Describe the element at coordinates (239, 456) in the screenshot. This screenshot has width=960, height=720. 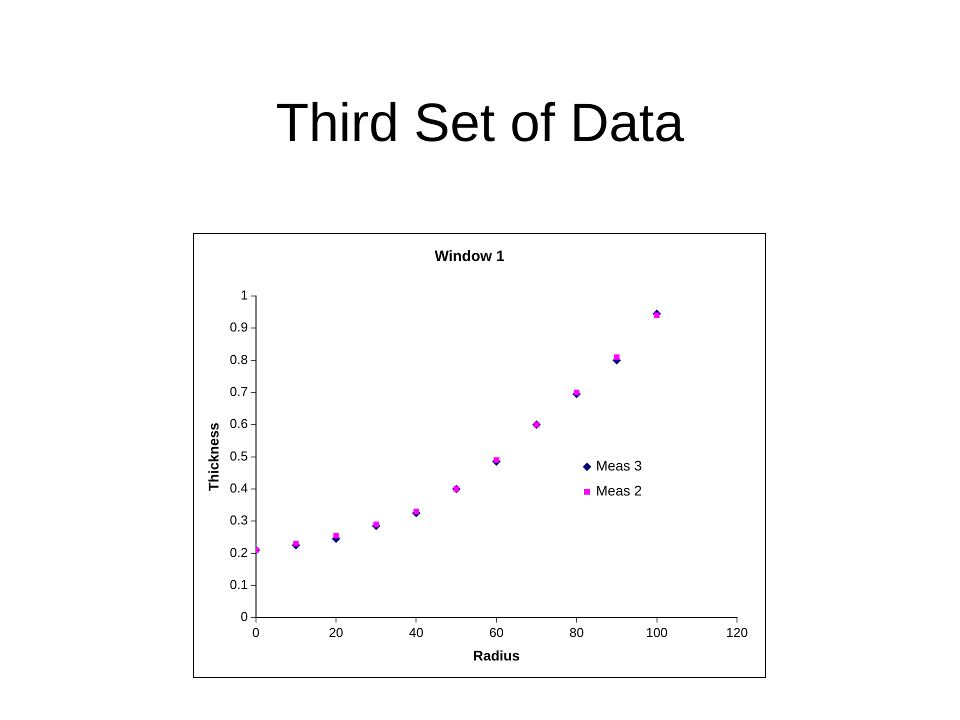
I see `y-tick-label: 0.5` at that location.